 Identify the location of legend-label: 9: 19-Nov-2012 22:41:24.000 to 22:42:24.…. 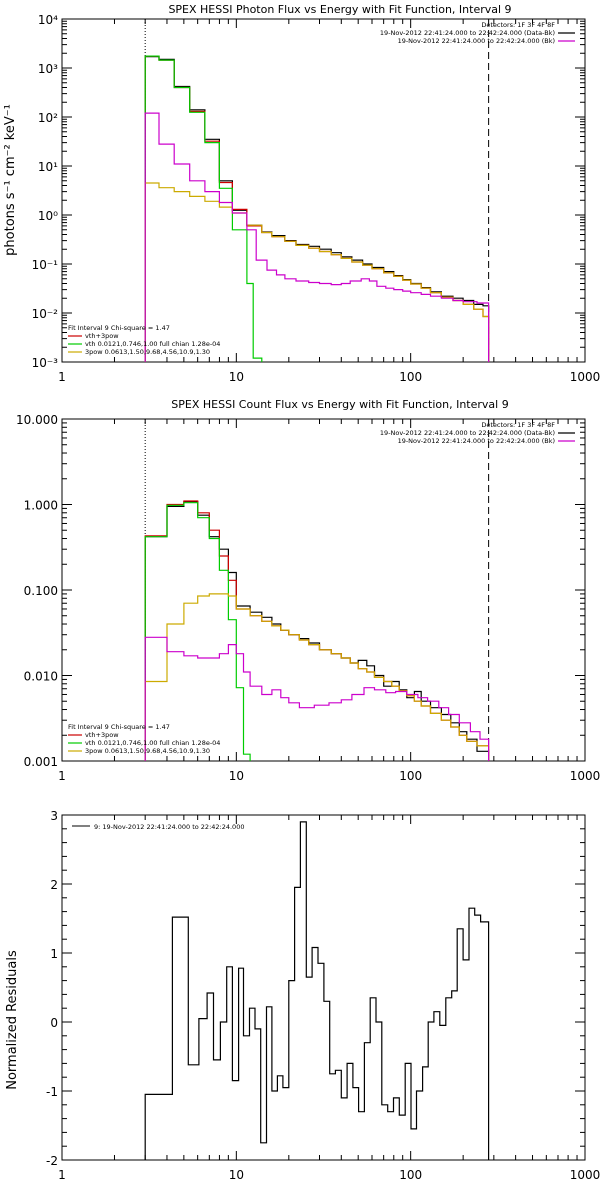
(169, 827).